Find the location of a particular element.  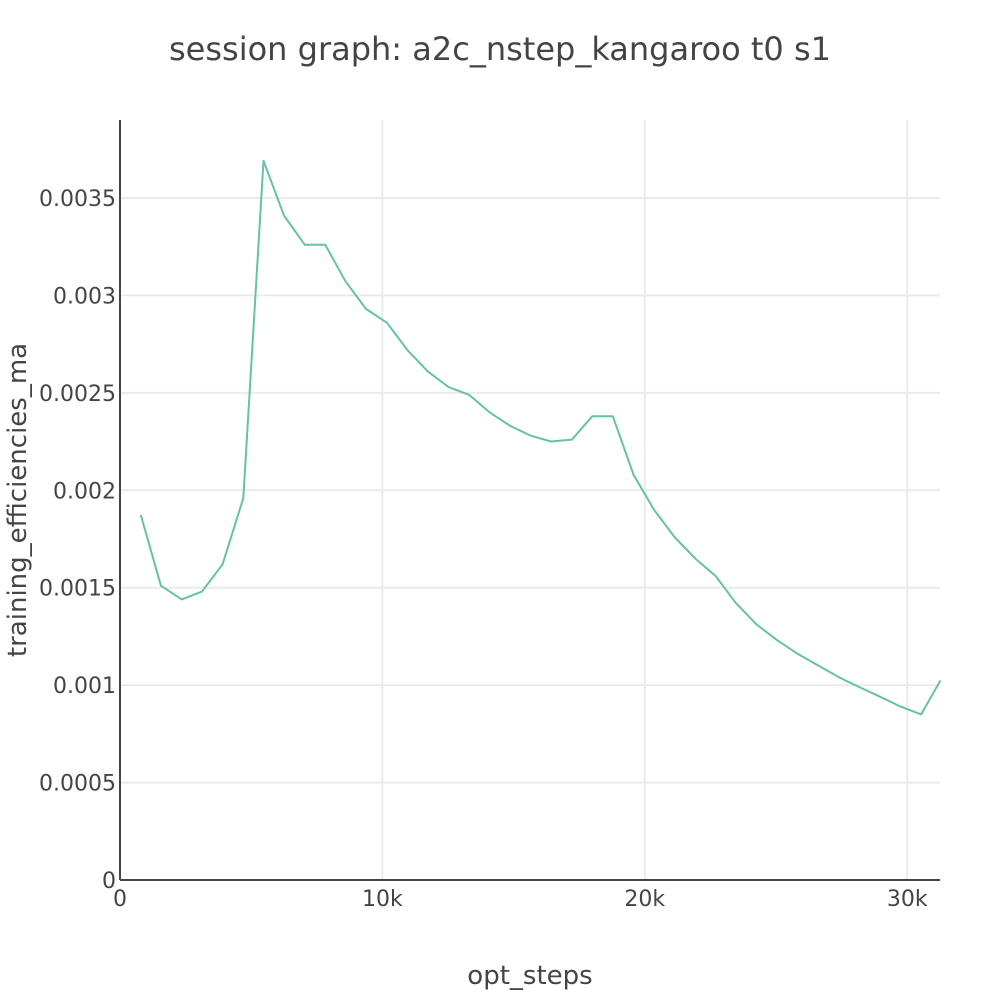

y-tick-label: 0.0025 is located at coordinates (77, 394).